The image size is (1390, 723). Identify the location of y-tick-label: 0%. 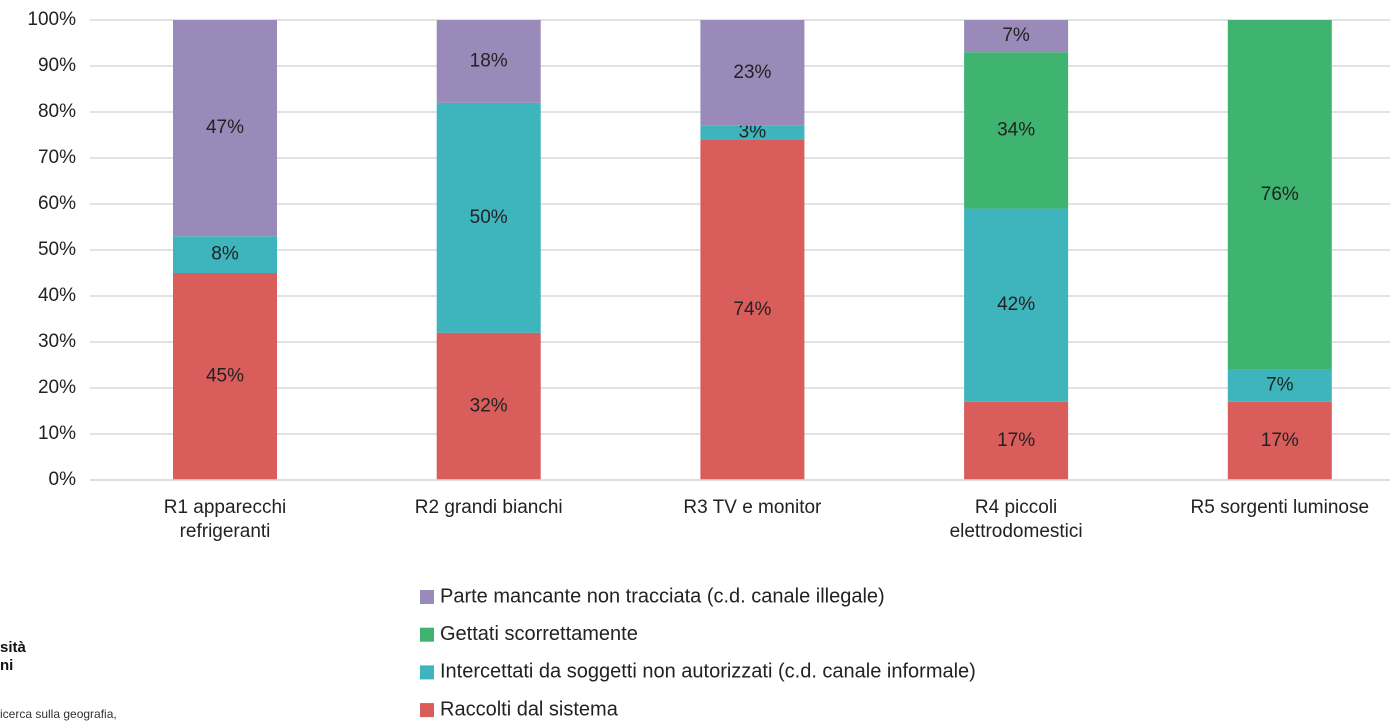
(63, 479).